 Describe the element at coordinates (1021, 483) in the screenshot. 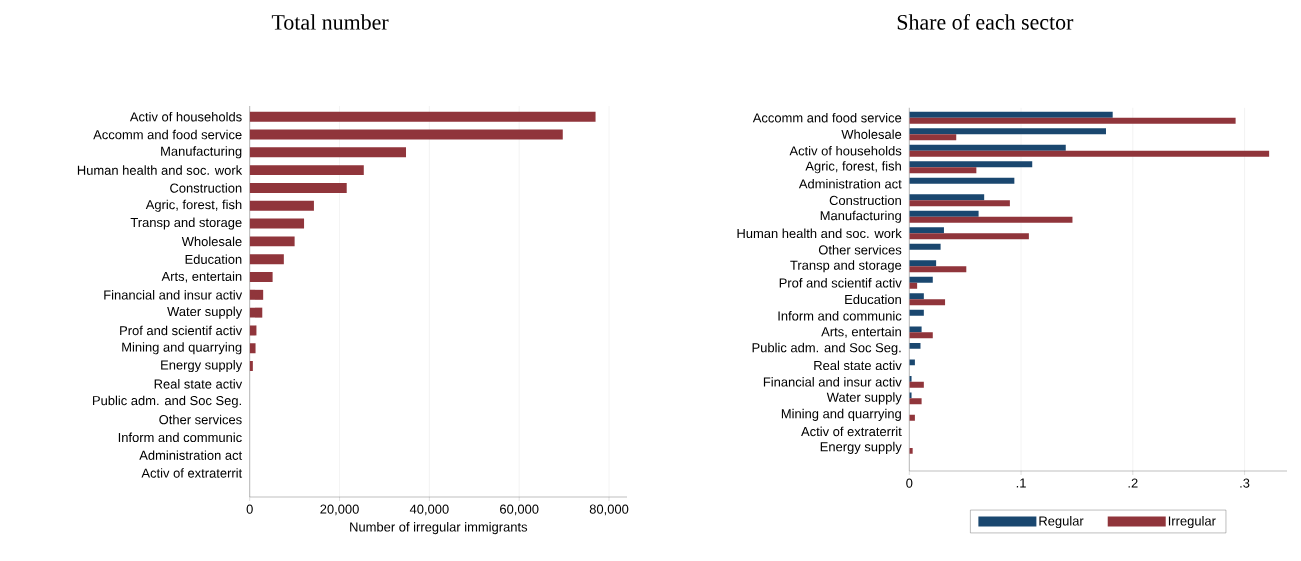

I see `x-tick-label: .1` at that location.